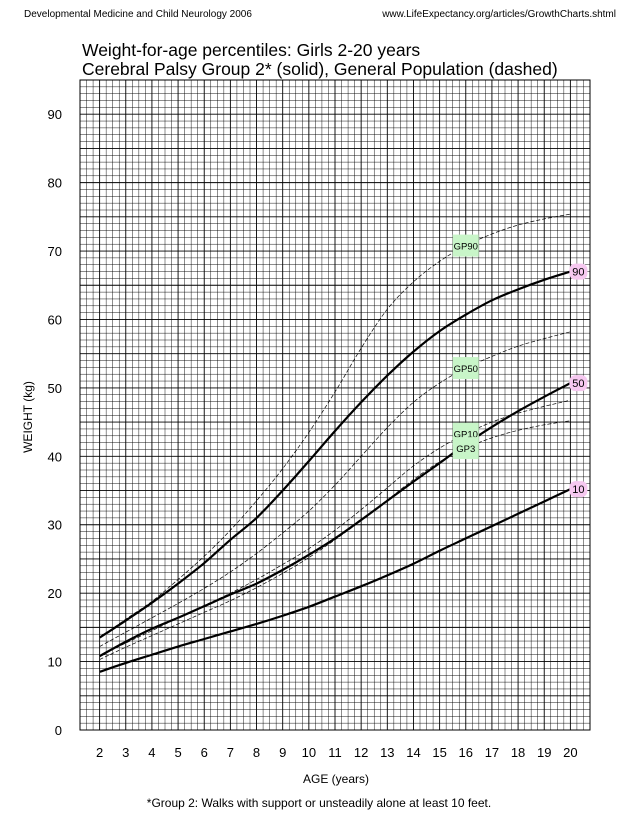 This screenshot has width=638, height=826. I want to click on y-tick-label: 40, so click(55, 456).